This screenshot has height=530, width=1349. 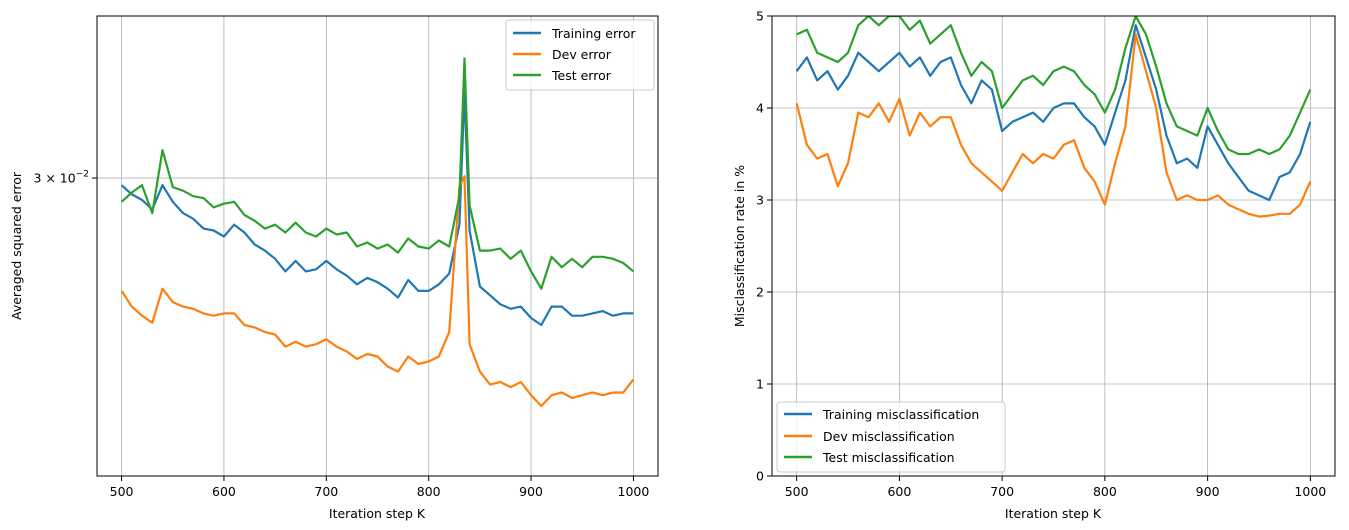 I want to click on legend-label-training-error: Training error, so click(x=593, y=33).